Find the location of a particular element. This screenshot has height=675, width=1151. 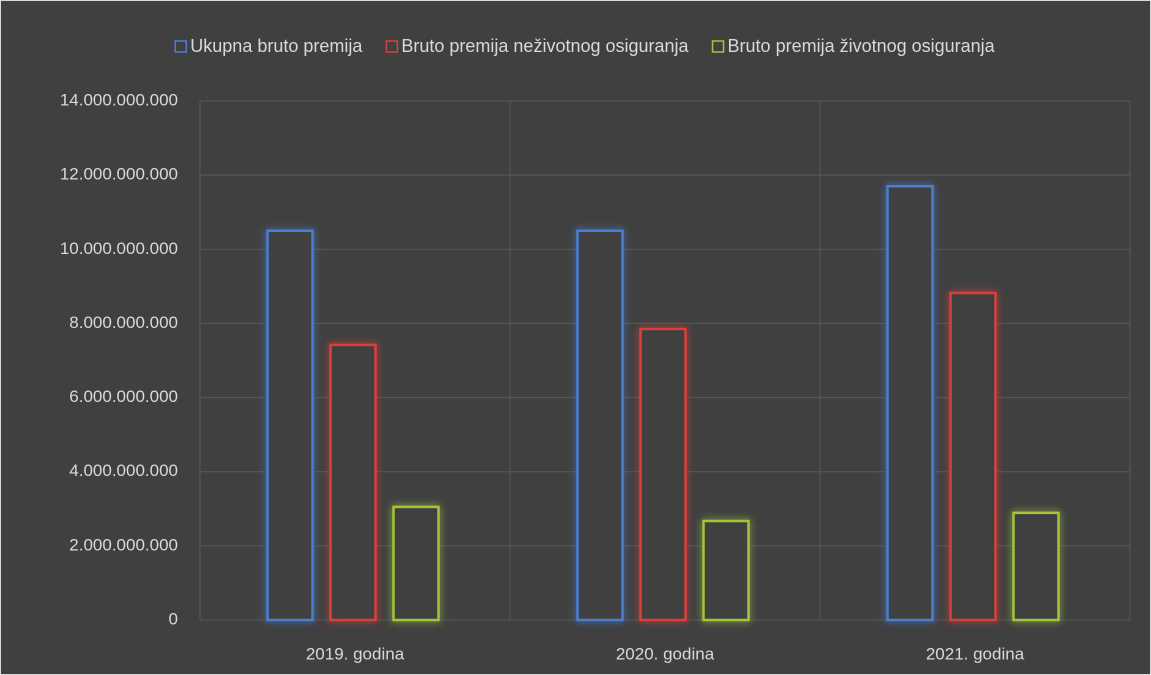

x-tick-label: 2019. godina is located at coordinates (355, 653).